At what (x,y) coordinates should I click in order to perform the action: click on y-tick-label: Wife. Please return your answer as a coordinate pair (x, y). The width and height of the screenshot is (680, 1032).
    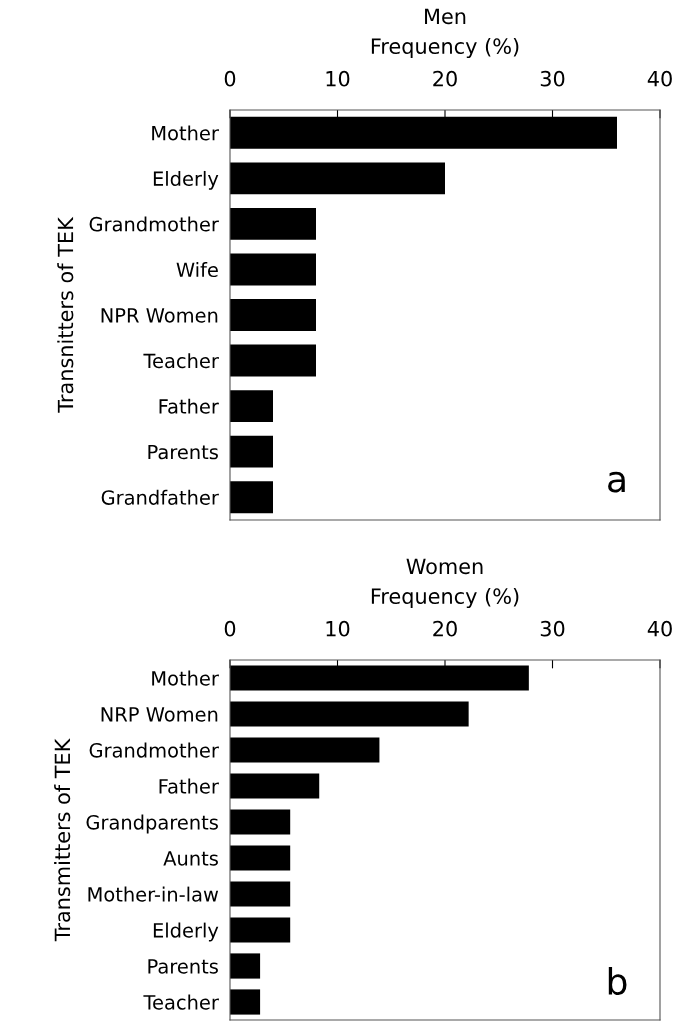
    Looking at the image, I should click on (197, 270).